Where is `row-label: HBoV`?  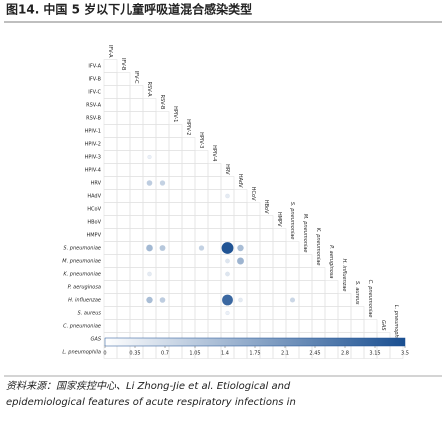
row-label: HBoV is located at coordinates (94, 223).